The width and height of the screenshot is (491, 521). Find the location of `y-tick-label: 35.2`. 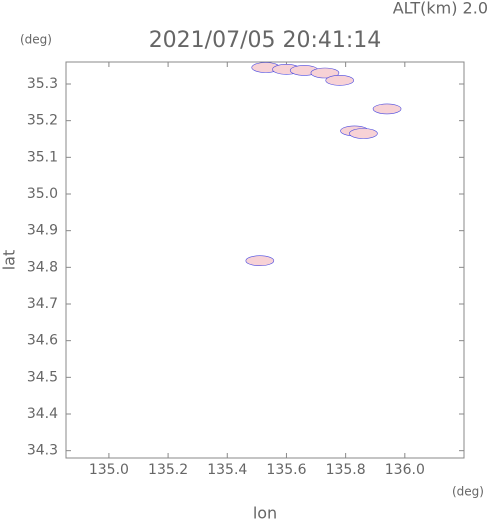

y-tick-label: 35.2 is located at coordinates (42, 121).